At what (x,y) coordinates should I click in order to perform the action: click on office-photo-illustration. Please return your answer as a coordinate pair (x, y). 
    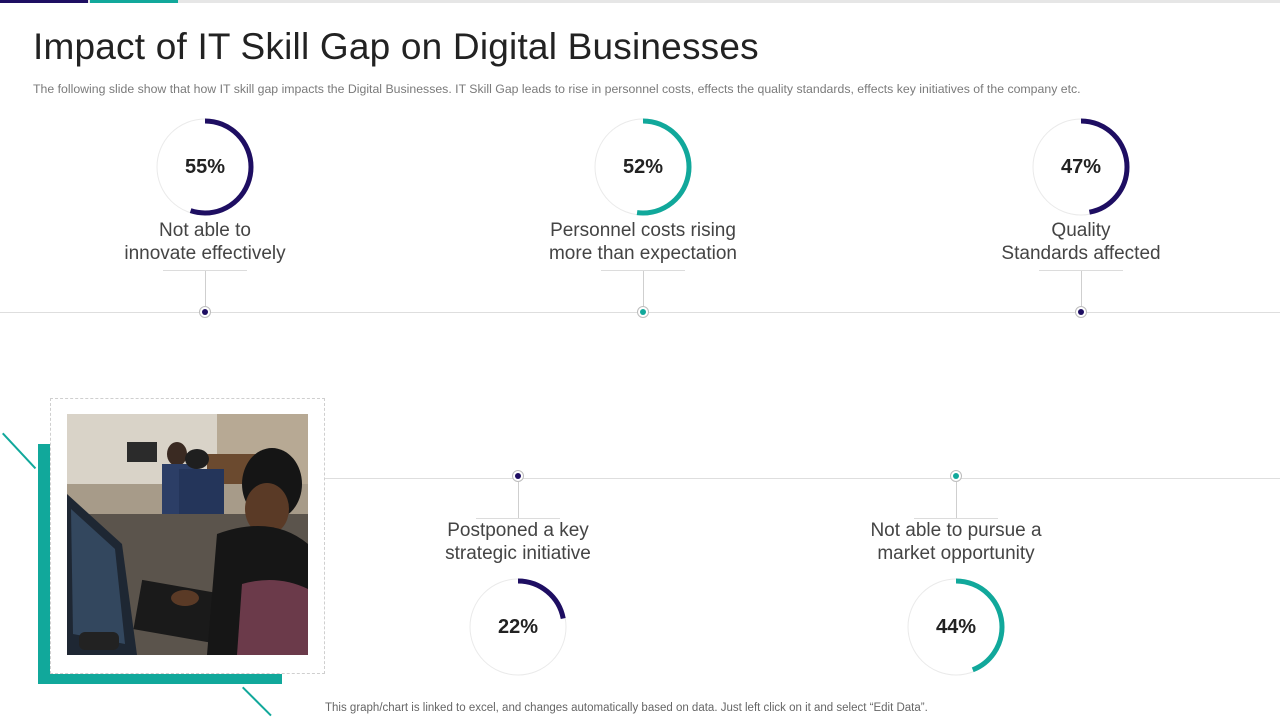
    Looking at the image, I should click on (187, 534).